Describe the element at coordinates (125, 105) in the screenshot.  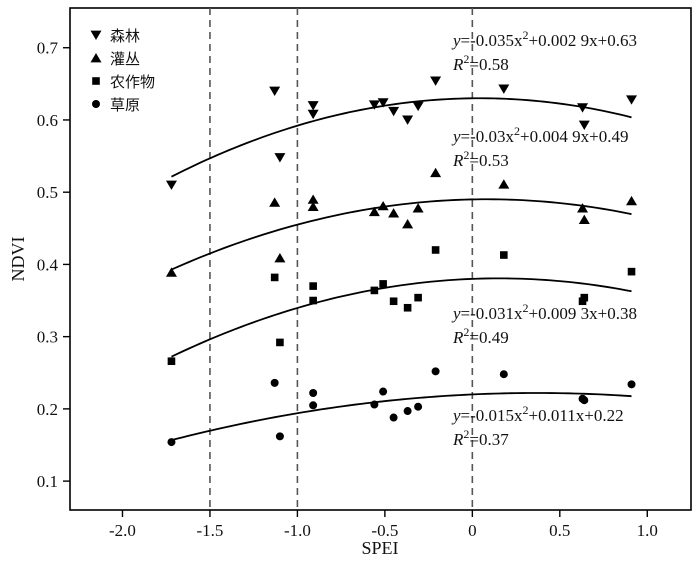
I see `legend-label: 草原` at that location.